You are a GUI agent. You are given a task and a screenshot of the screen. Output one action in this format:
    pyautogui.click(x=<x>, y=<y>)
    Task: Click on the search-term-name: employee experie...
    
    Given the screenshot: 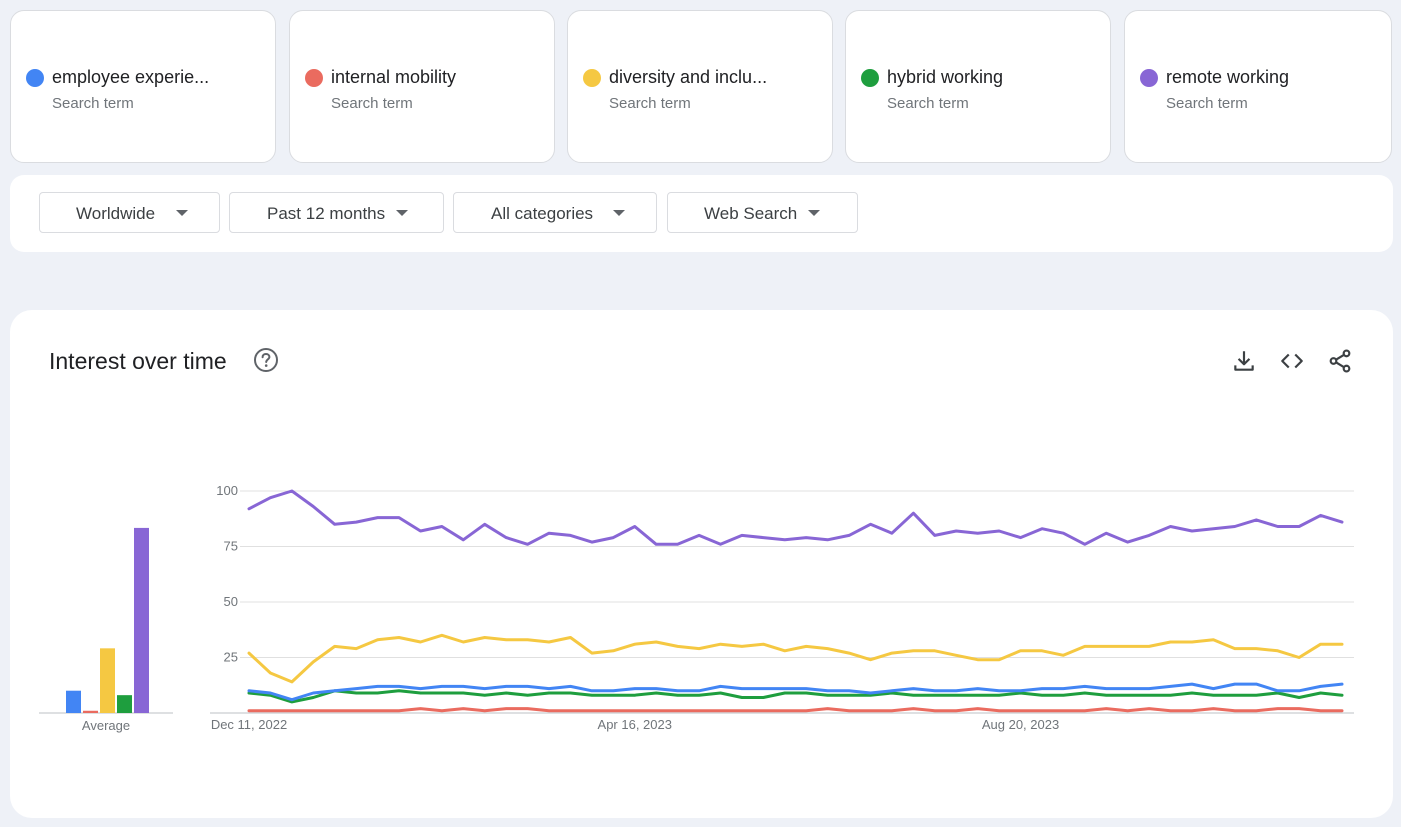 What is the action you would take?
    pyautogui.click(x=131, y=77)
    